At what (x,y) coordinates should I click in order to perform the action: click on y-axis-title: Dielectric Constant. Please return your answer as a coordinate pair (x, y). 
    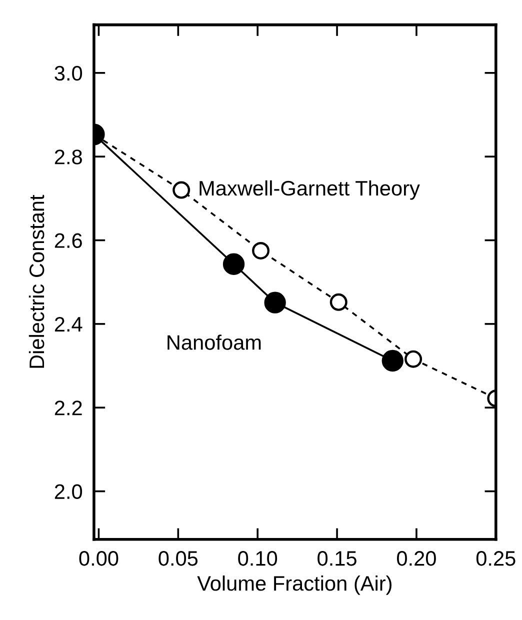
    Looking at the image, I should click on (36, 281).